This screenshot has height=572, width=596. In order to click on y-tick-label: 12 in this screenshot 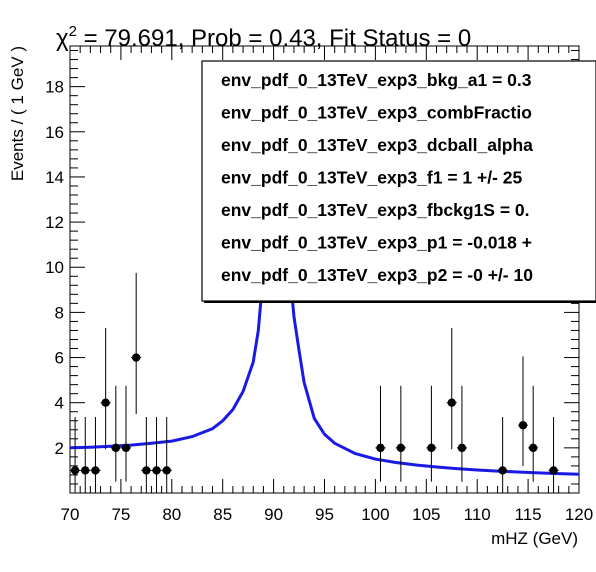, I will do `click(54, 222)`.